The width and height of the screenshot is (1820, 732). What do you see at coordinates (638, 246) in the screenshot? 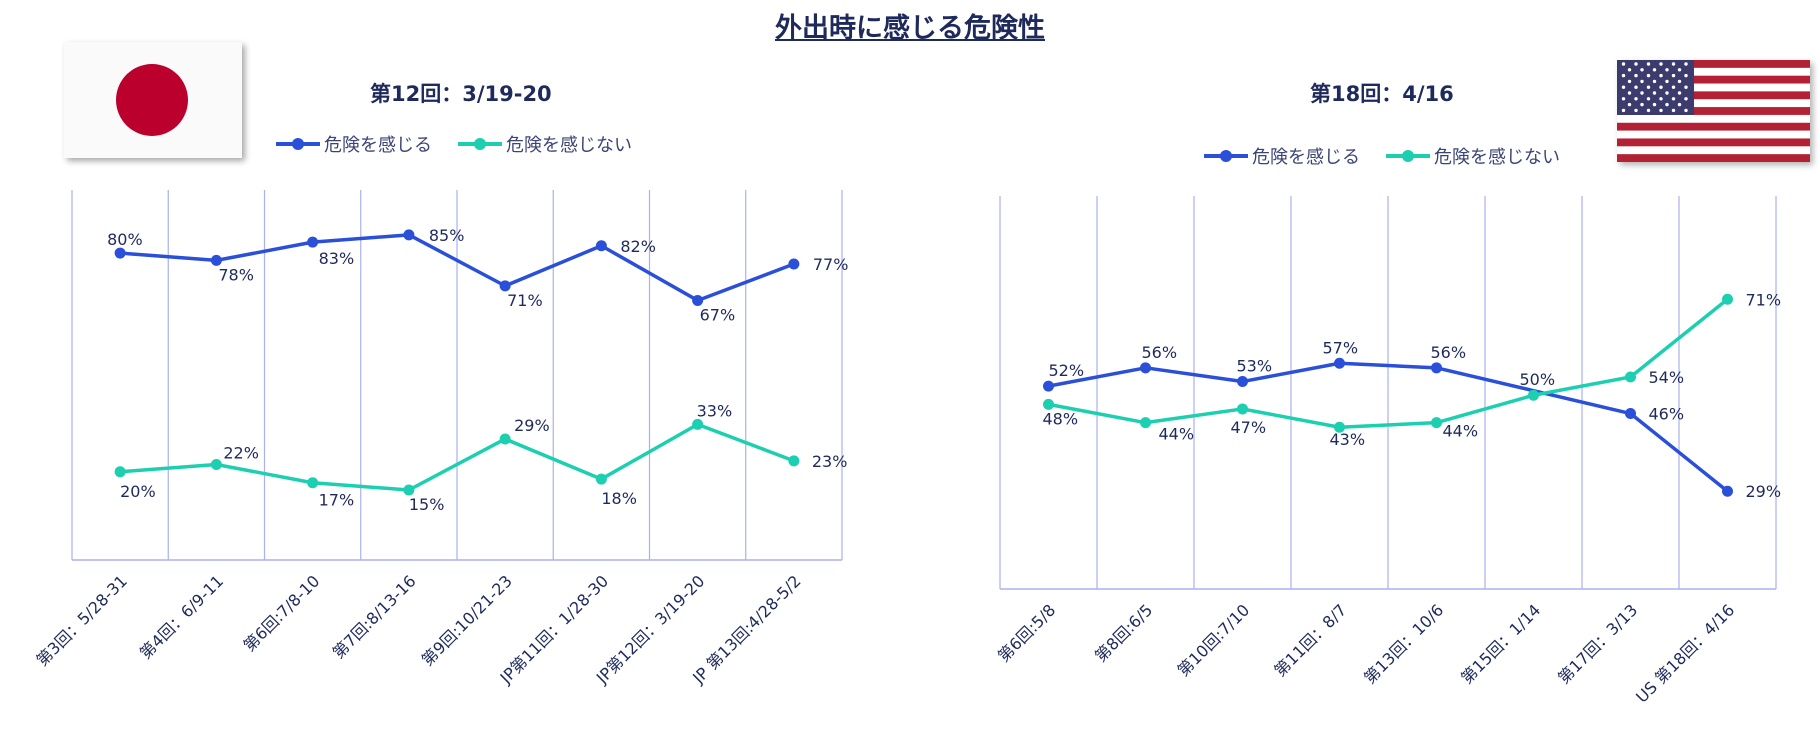
I see `data-label: 82%` at bounding box center [638, 246].